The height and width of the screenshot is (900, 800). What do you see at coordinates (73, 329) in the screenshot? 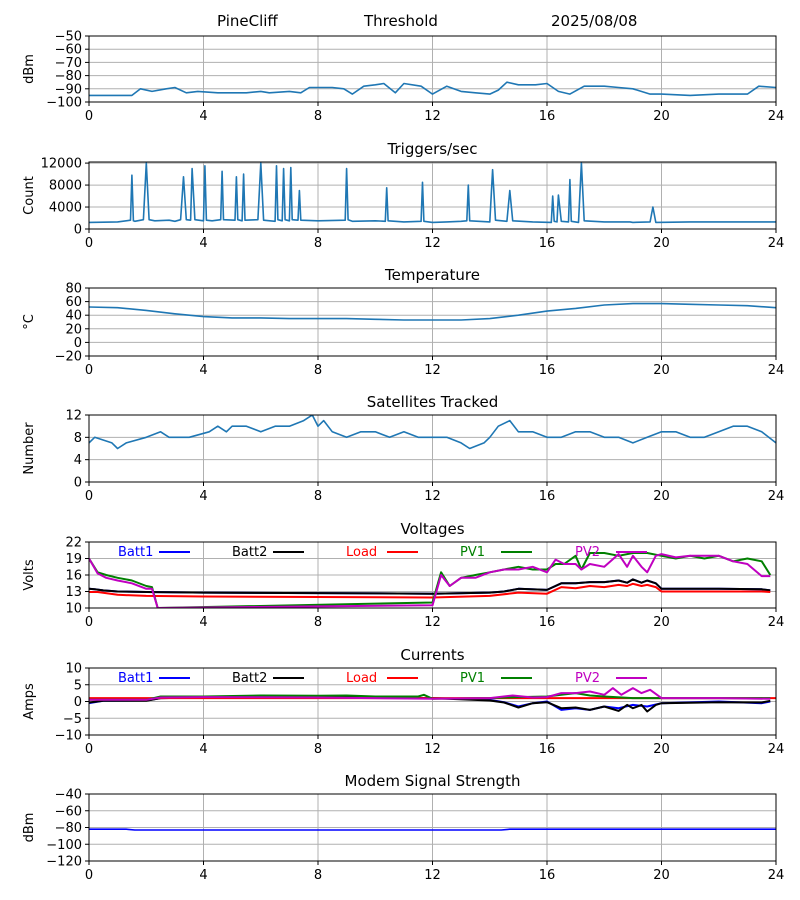
I see `y-tick-label: 20` at bounding box center [73, 329].